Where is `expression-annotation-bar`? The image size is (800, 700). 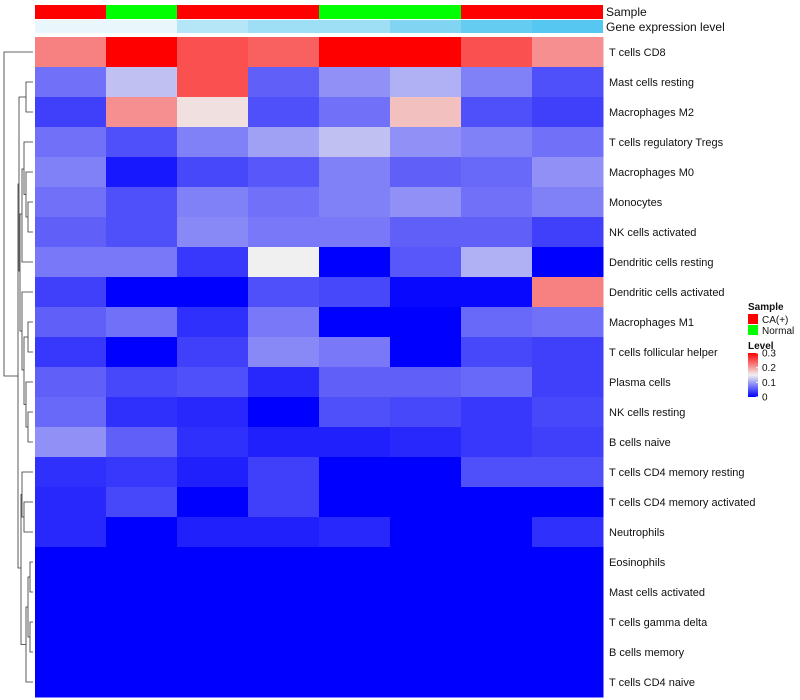
expression-annotation-bar is located at coordinates (319, 26).